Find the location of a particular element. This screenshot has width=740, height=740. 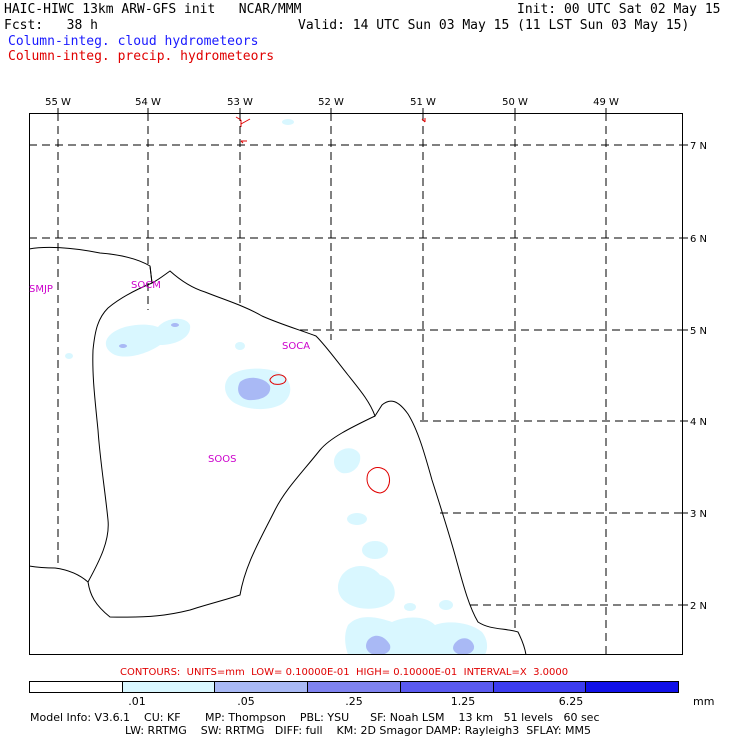

lat-label: 5 N is located at coordinates (698, 331).